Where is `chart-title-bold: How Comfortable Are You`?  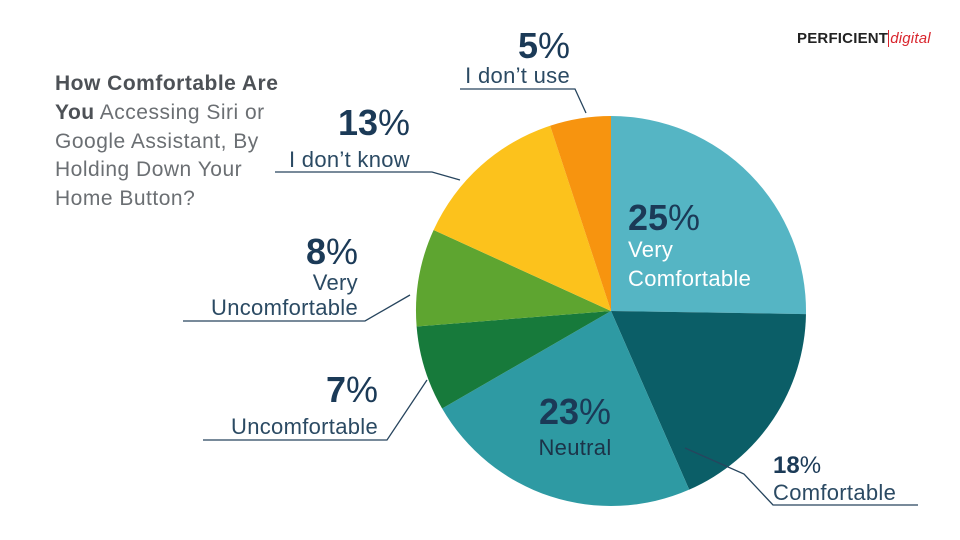 chart-title-bold: How Comfortable Are You is located at coordinates (167, 98).